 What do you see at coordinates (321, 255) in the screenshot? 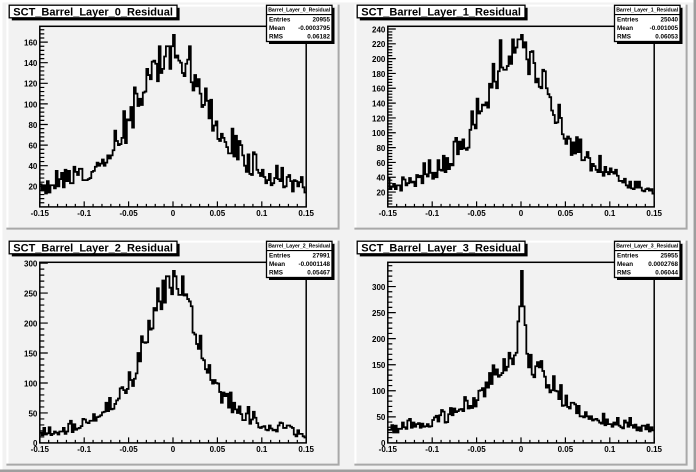
I see `svg-text: 27991` at bounding box center [321, 255].